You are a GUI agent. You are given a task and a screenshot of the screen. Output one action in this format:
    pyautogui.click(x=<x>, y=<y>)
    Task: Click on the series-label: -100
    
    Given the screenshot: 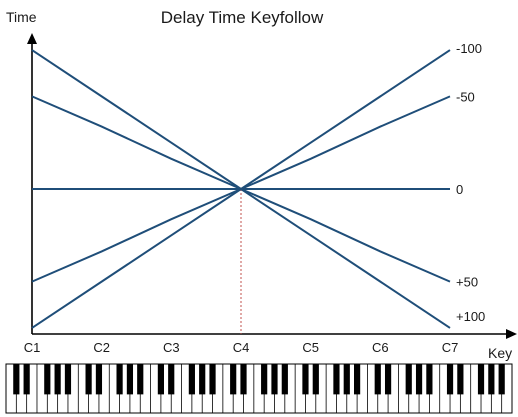 What is the action you would take?
    pyautogui.click(x=469, y=48)
    